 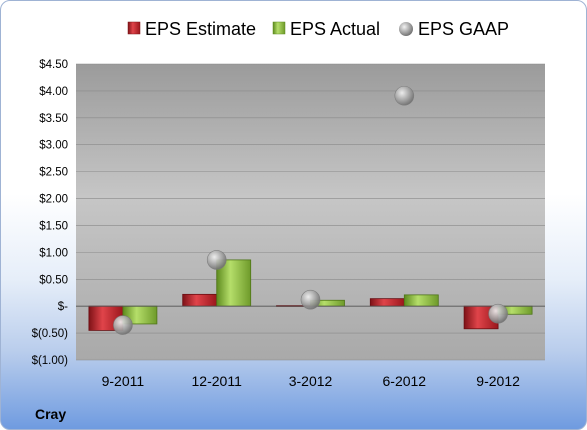 I want to click on legend-label-eps-gaap: EPS GAAP, so click(x=463, y=29).